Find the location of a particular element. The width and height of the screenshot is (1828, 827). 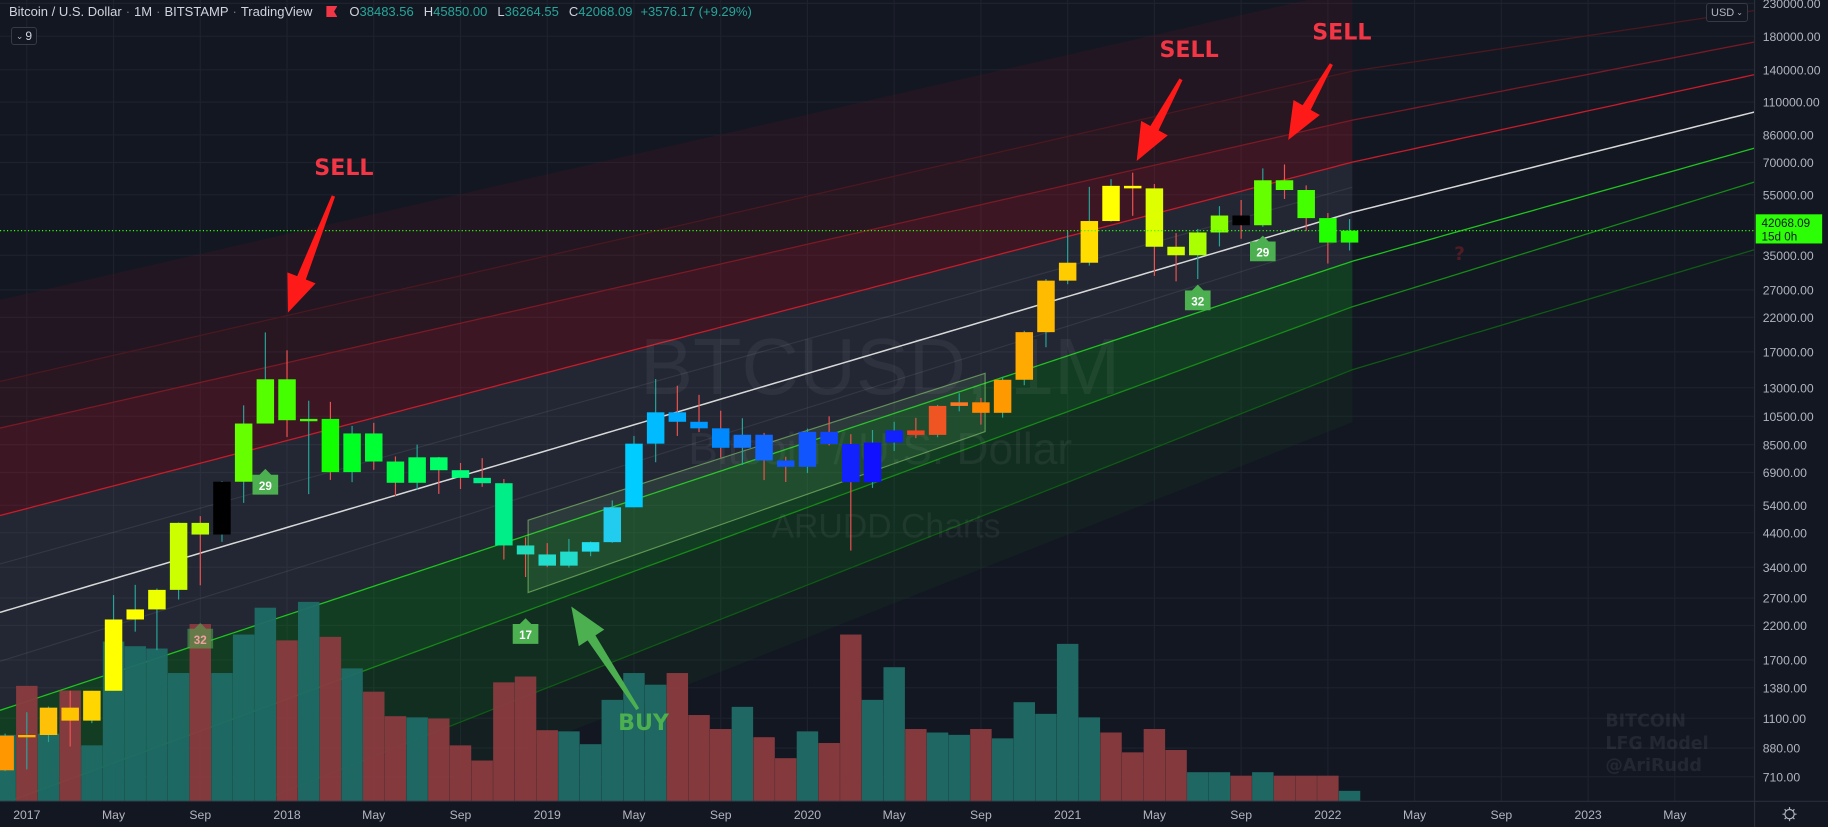

price-axis is located at coordinates (1791, 413).